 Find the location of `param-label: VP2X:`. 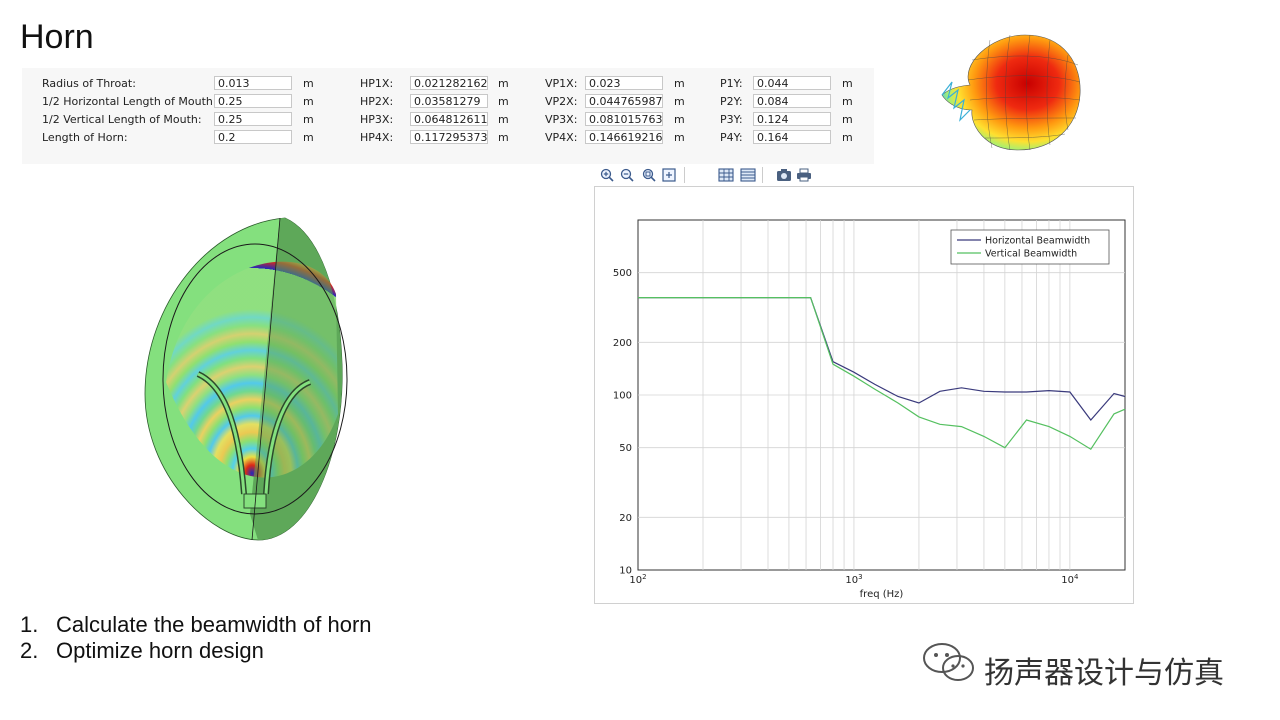

param-label: VP2X: is located at coordinates (561, 101).